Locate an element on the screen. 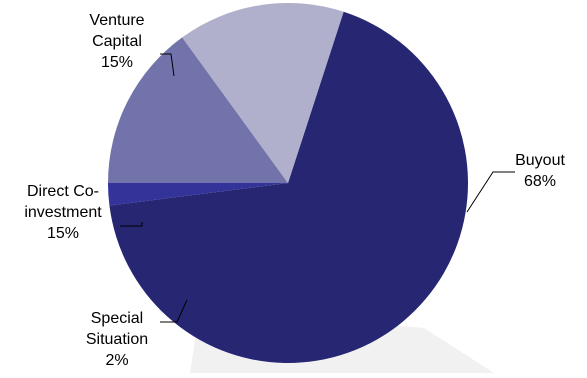 This screenshot has height=378, width=587. data-label-venture-capital: Venture Capital 15% is located at coordinates (116, 41).